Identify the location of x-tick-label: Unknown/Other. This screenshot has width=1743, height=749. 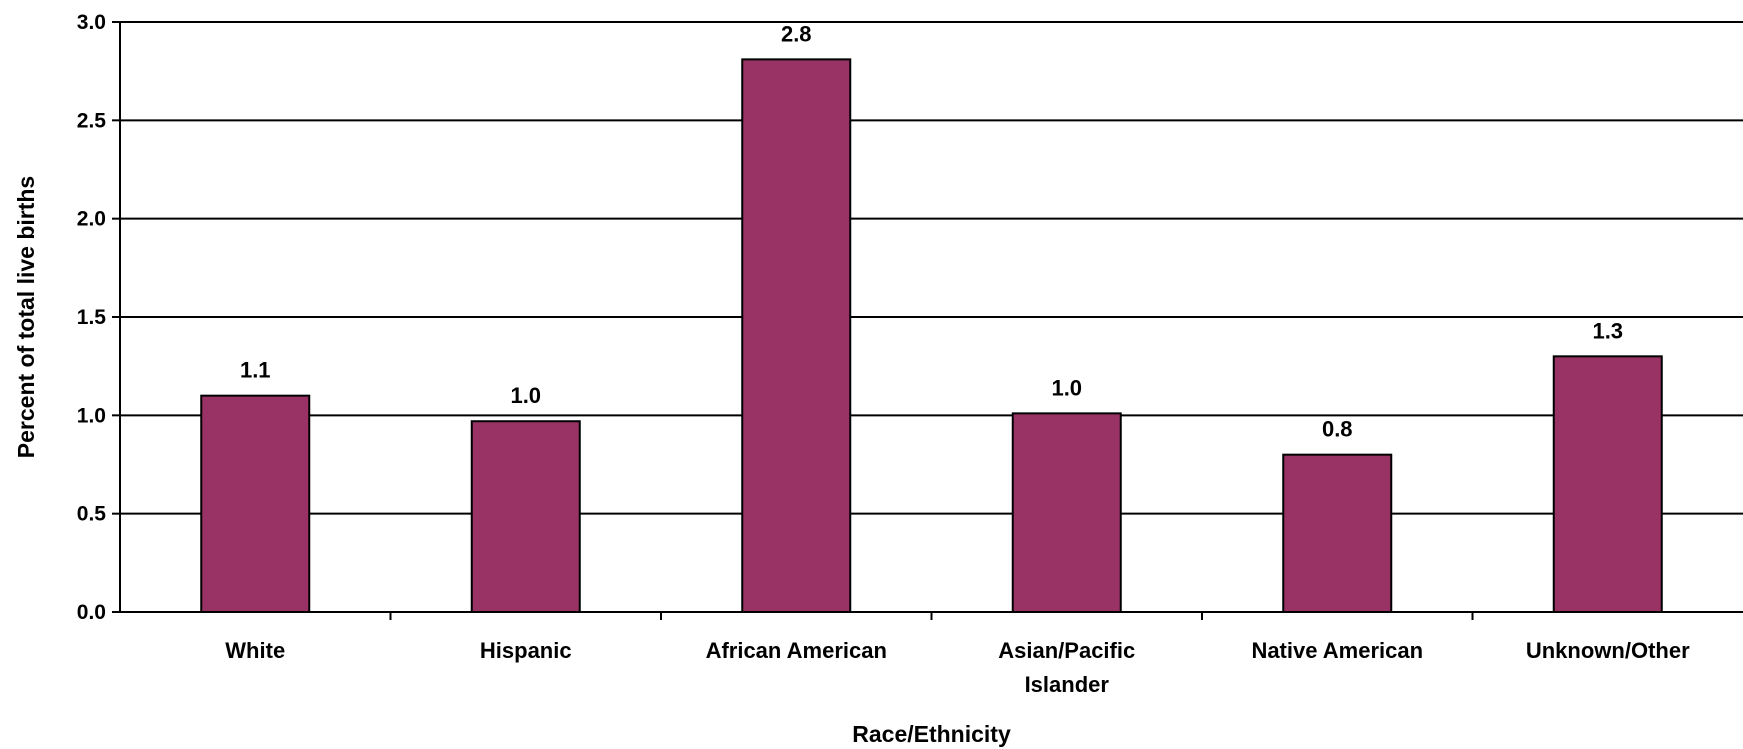
(1608, 650).